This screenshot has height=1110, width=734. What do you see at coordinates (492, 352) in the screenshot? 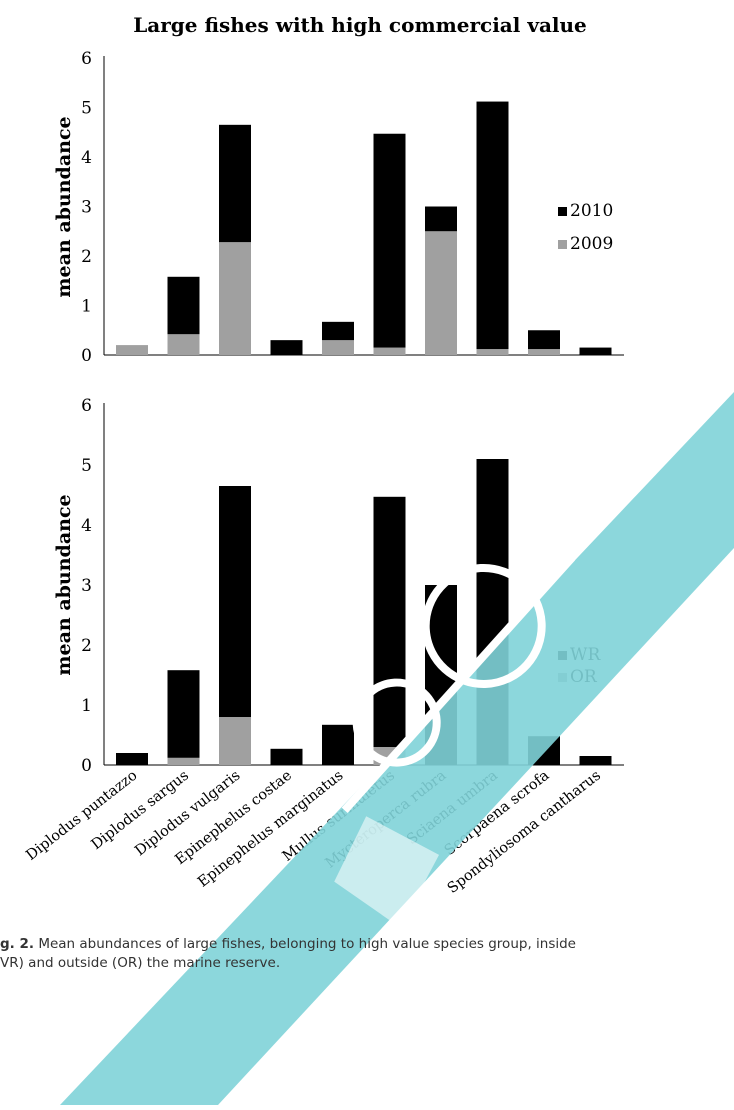
I see `bar-2009-sciaena-umbra` at bounding box center [492, 352].